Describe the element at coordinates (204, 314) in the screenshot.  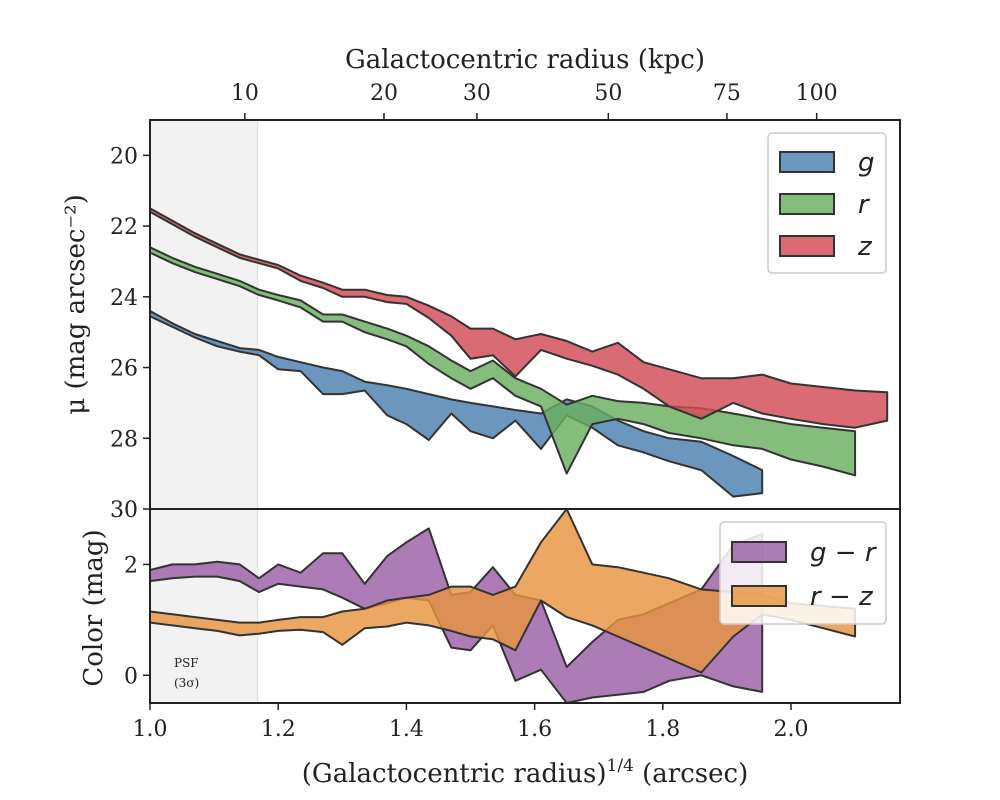
I see `psf-shade-top` at that location.